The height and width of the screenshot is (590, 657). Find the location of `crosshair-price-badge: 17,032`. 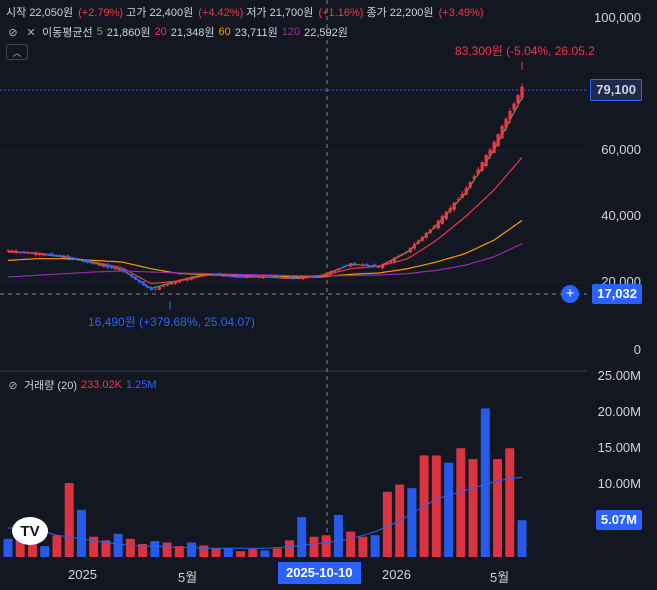

crosshair-price-badge: 17,032 is located at coordinates (617, 294).